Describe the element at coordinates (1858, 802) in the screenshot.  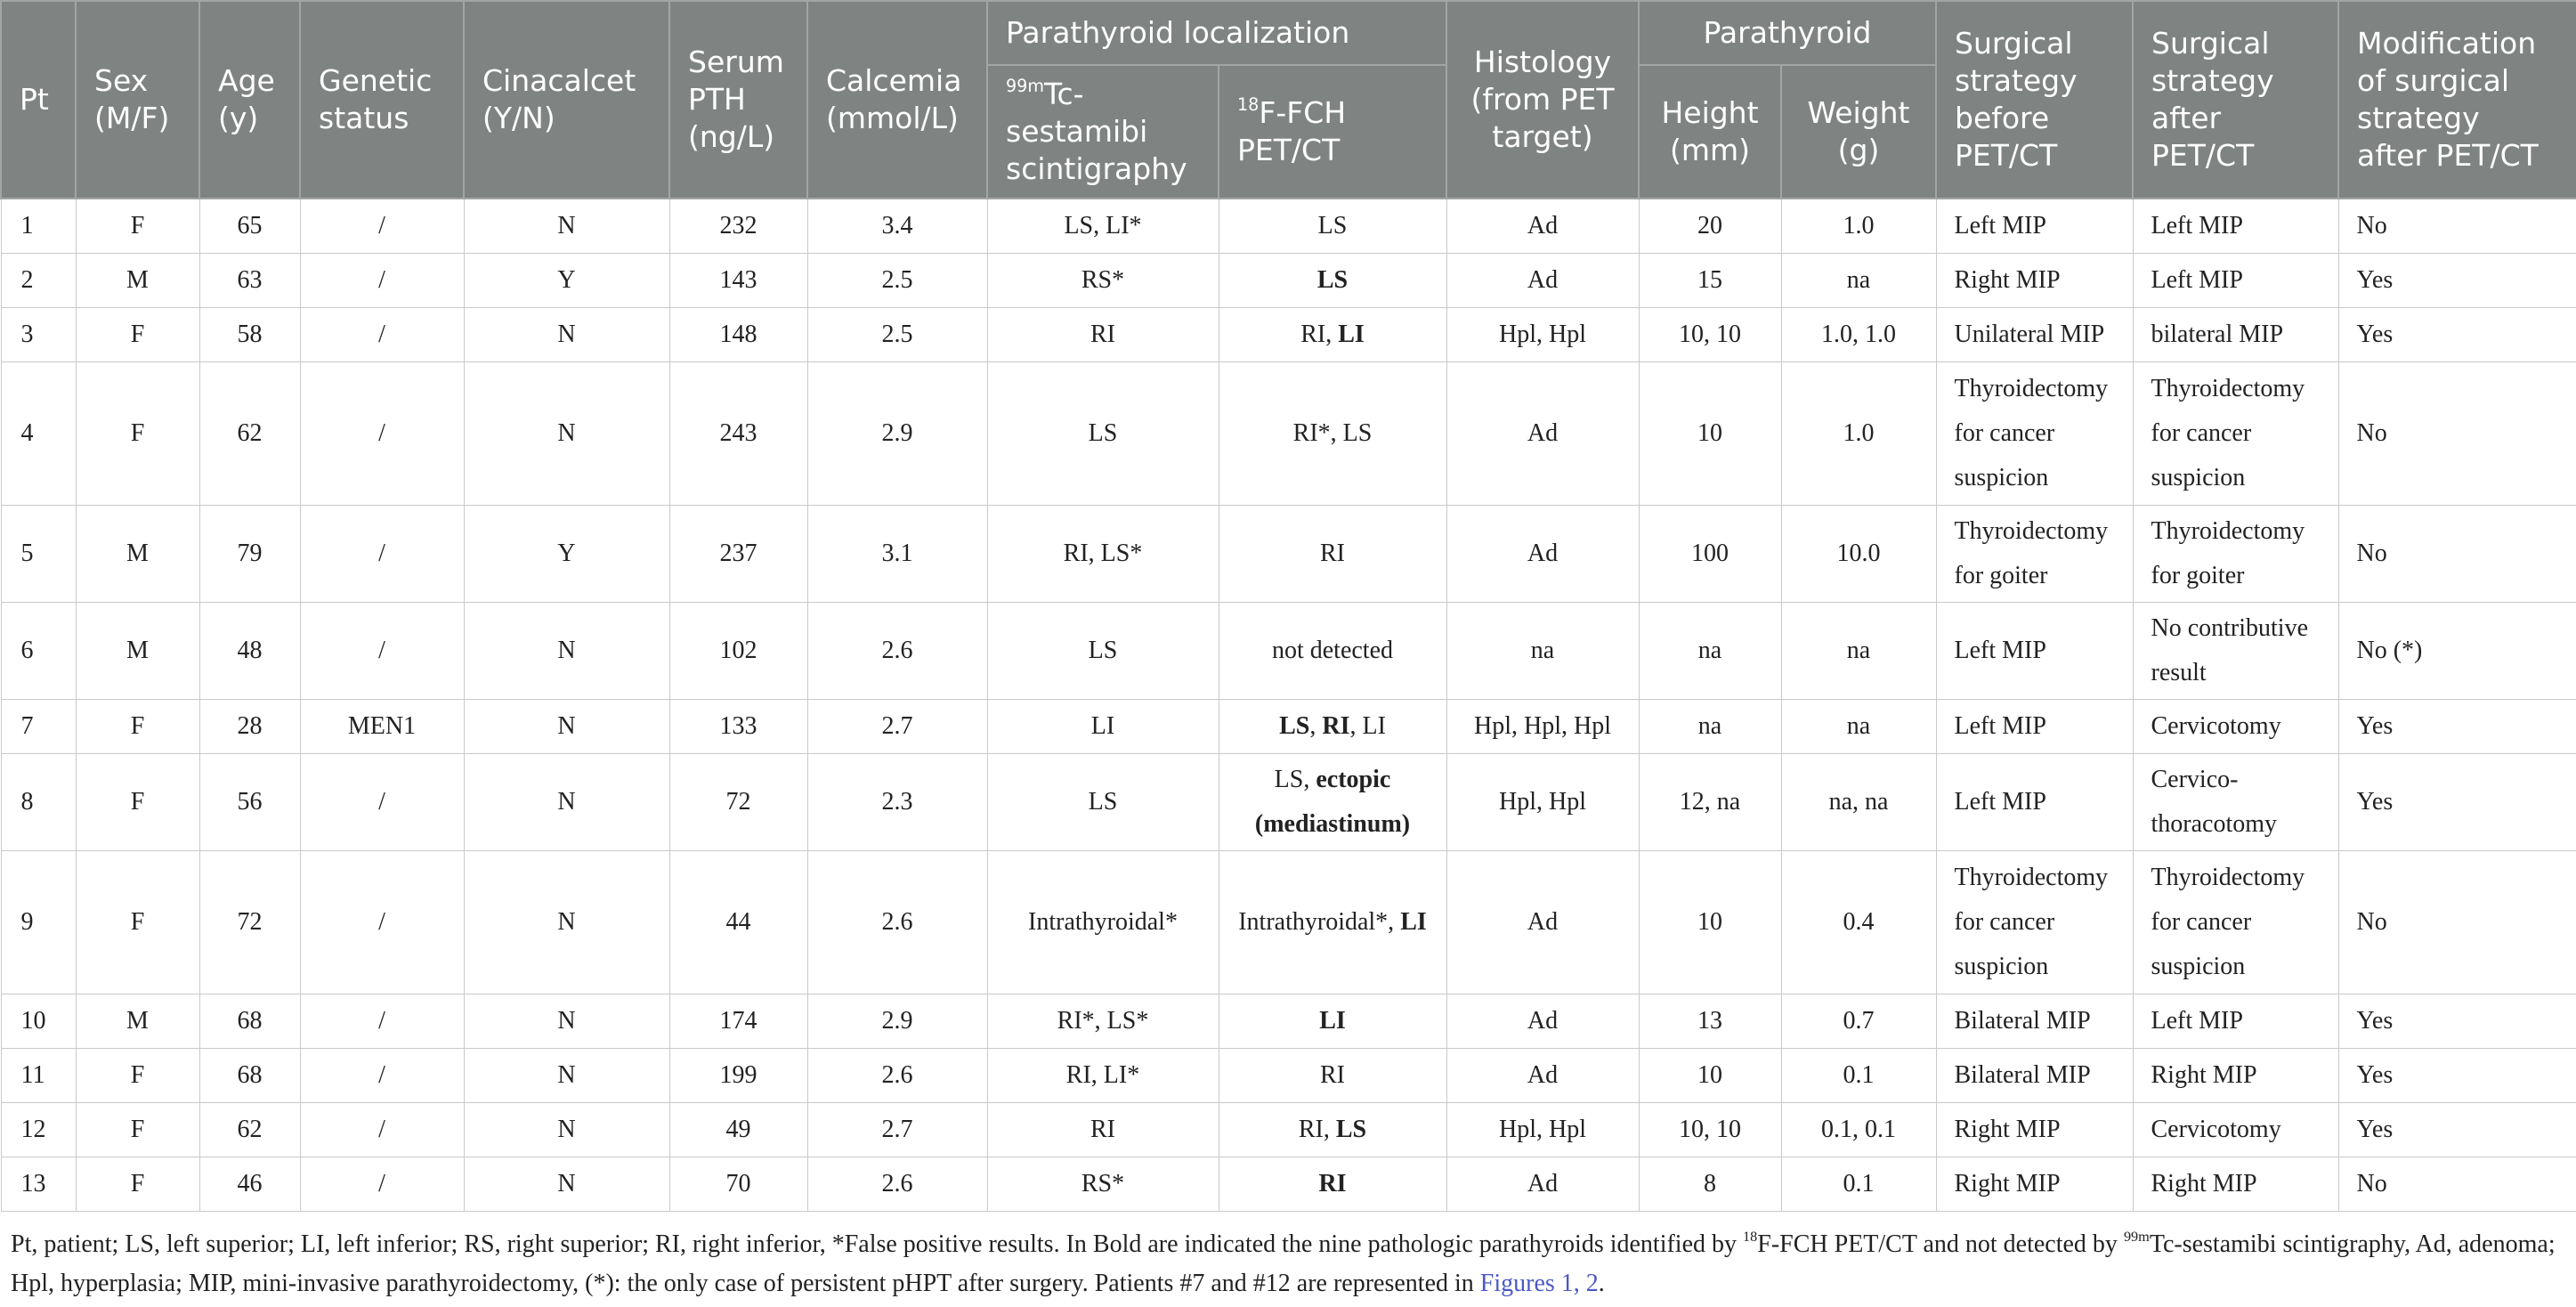
I see `cell-weight: na, na` at that location.